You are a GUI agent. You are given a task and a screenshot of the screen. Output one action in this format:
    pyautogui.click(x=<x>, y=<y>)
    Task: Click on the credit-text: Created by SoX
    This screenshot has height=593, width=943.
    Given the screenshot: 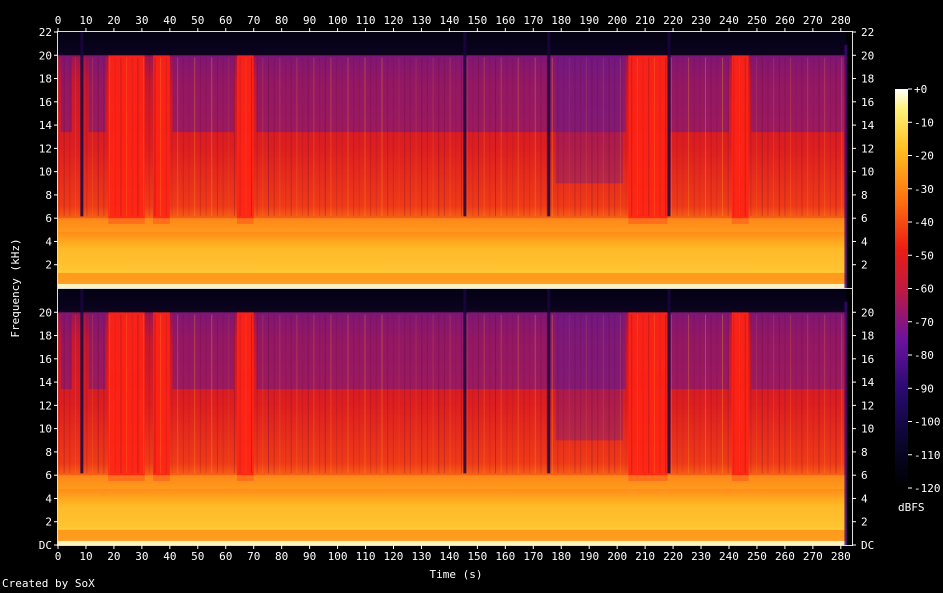 What is the action you would take?
    pyautogui.click(x=48, y=583)
    